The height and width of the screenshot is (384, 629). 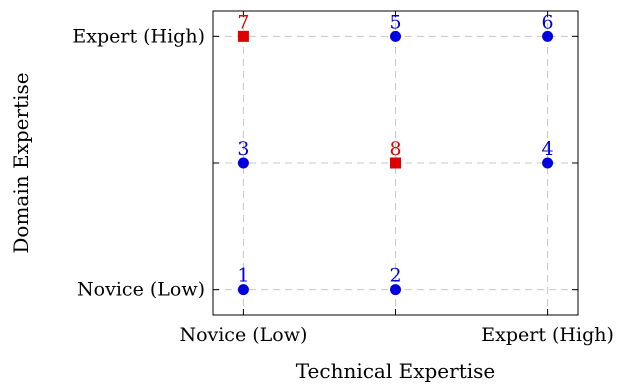 I want to click on point-label: 5, so click(x=395, y=22).